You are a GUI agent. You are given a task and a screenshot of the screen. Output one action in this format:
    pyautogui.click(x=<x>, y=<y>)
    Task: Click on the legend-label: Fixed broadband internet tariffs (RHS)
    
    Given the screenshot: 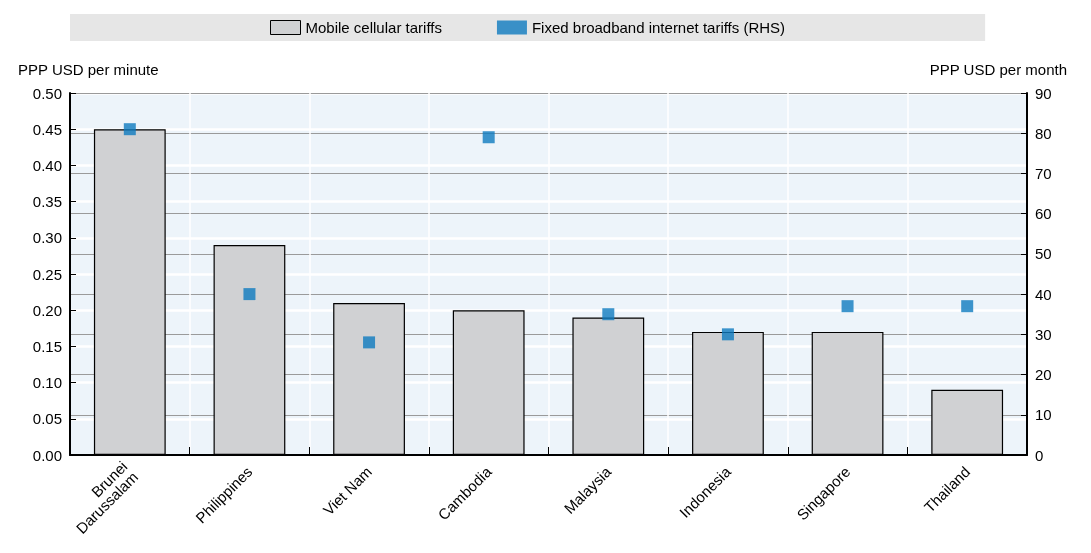 What is the action you would take?
    pyautogui.click(x=658, y=27)
    